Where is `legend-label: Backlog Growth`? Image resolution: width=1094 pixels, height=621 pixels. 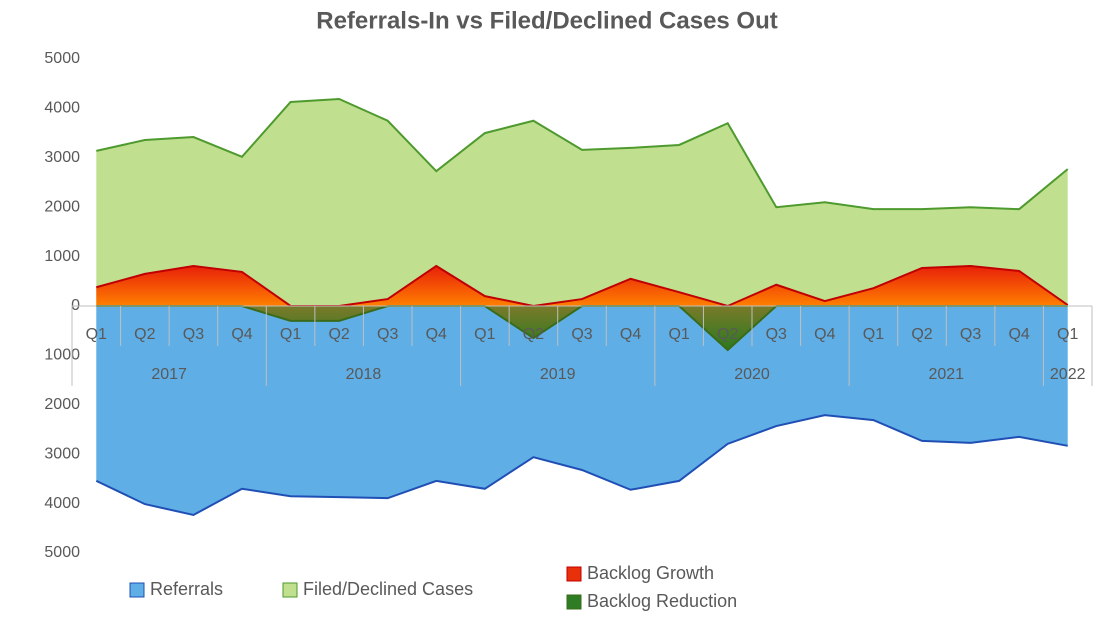
legend-label: Backlog Growth is located at coordinates (650, 573).